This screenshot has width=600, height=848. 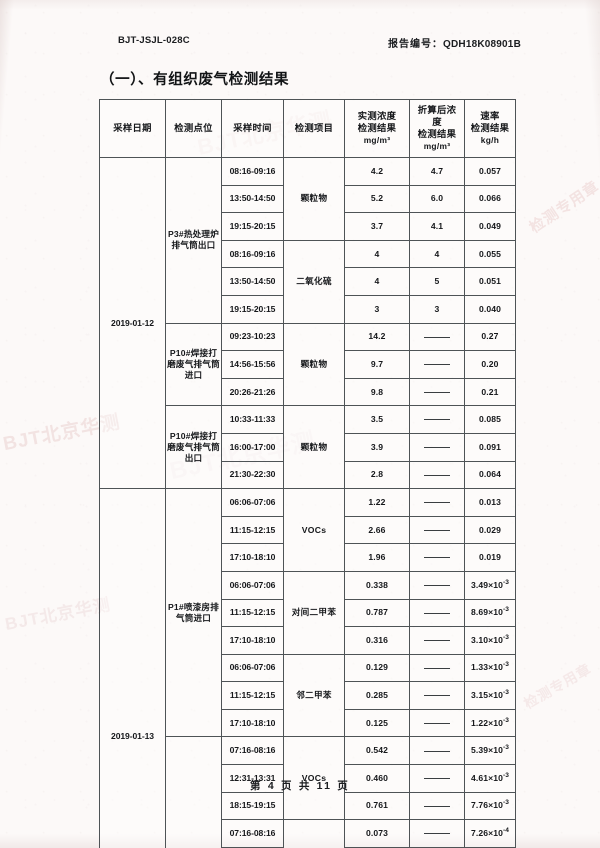 What do you see at coordinates (308, 281) in the screenshot?
I see `table-row: 08:16-09:16 二氧化硫 4 4 0.055` at bounding box center [308, 281].